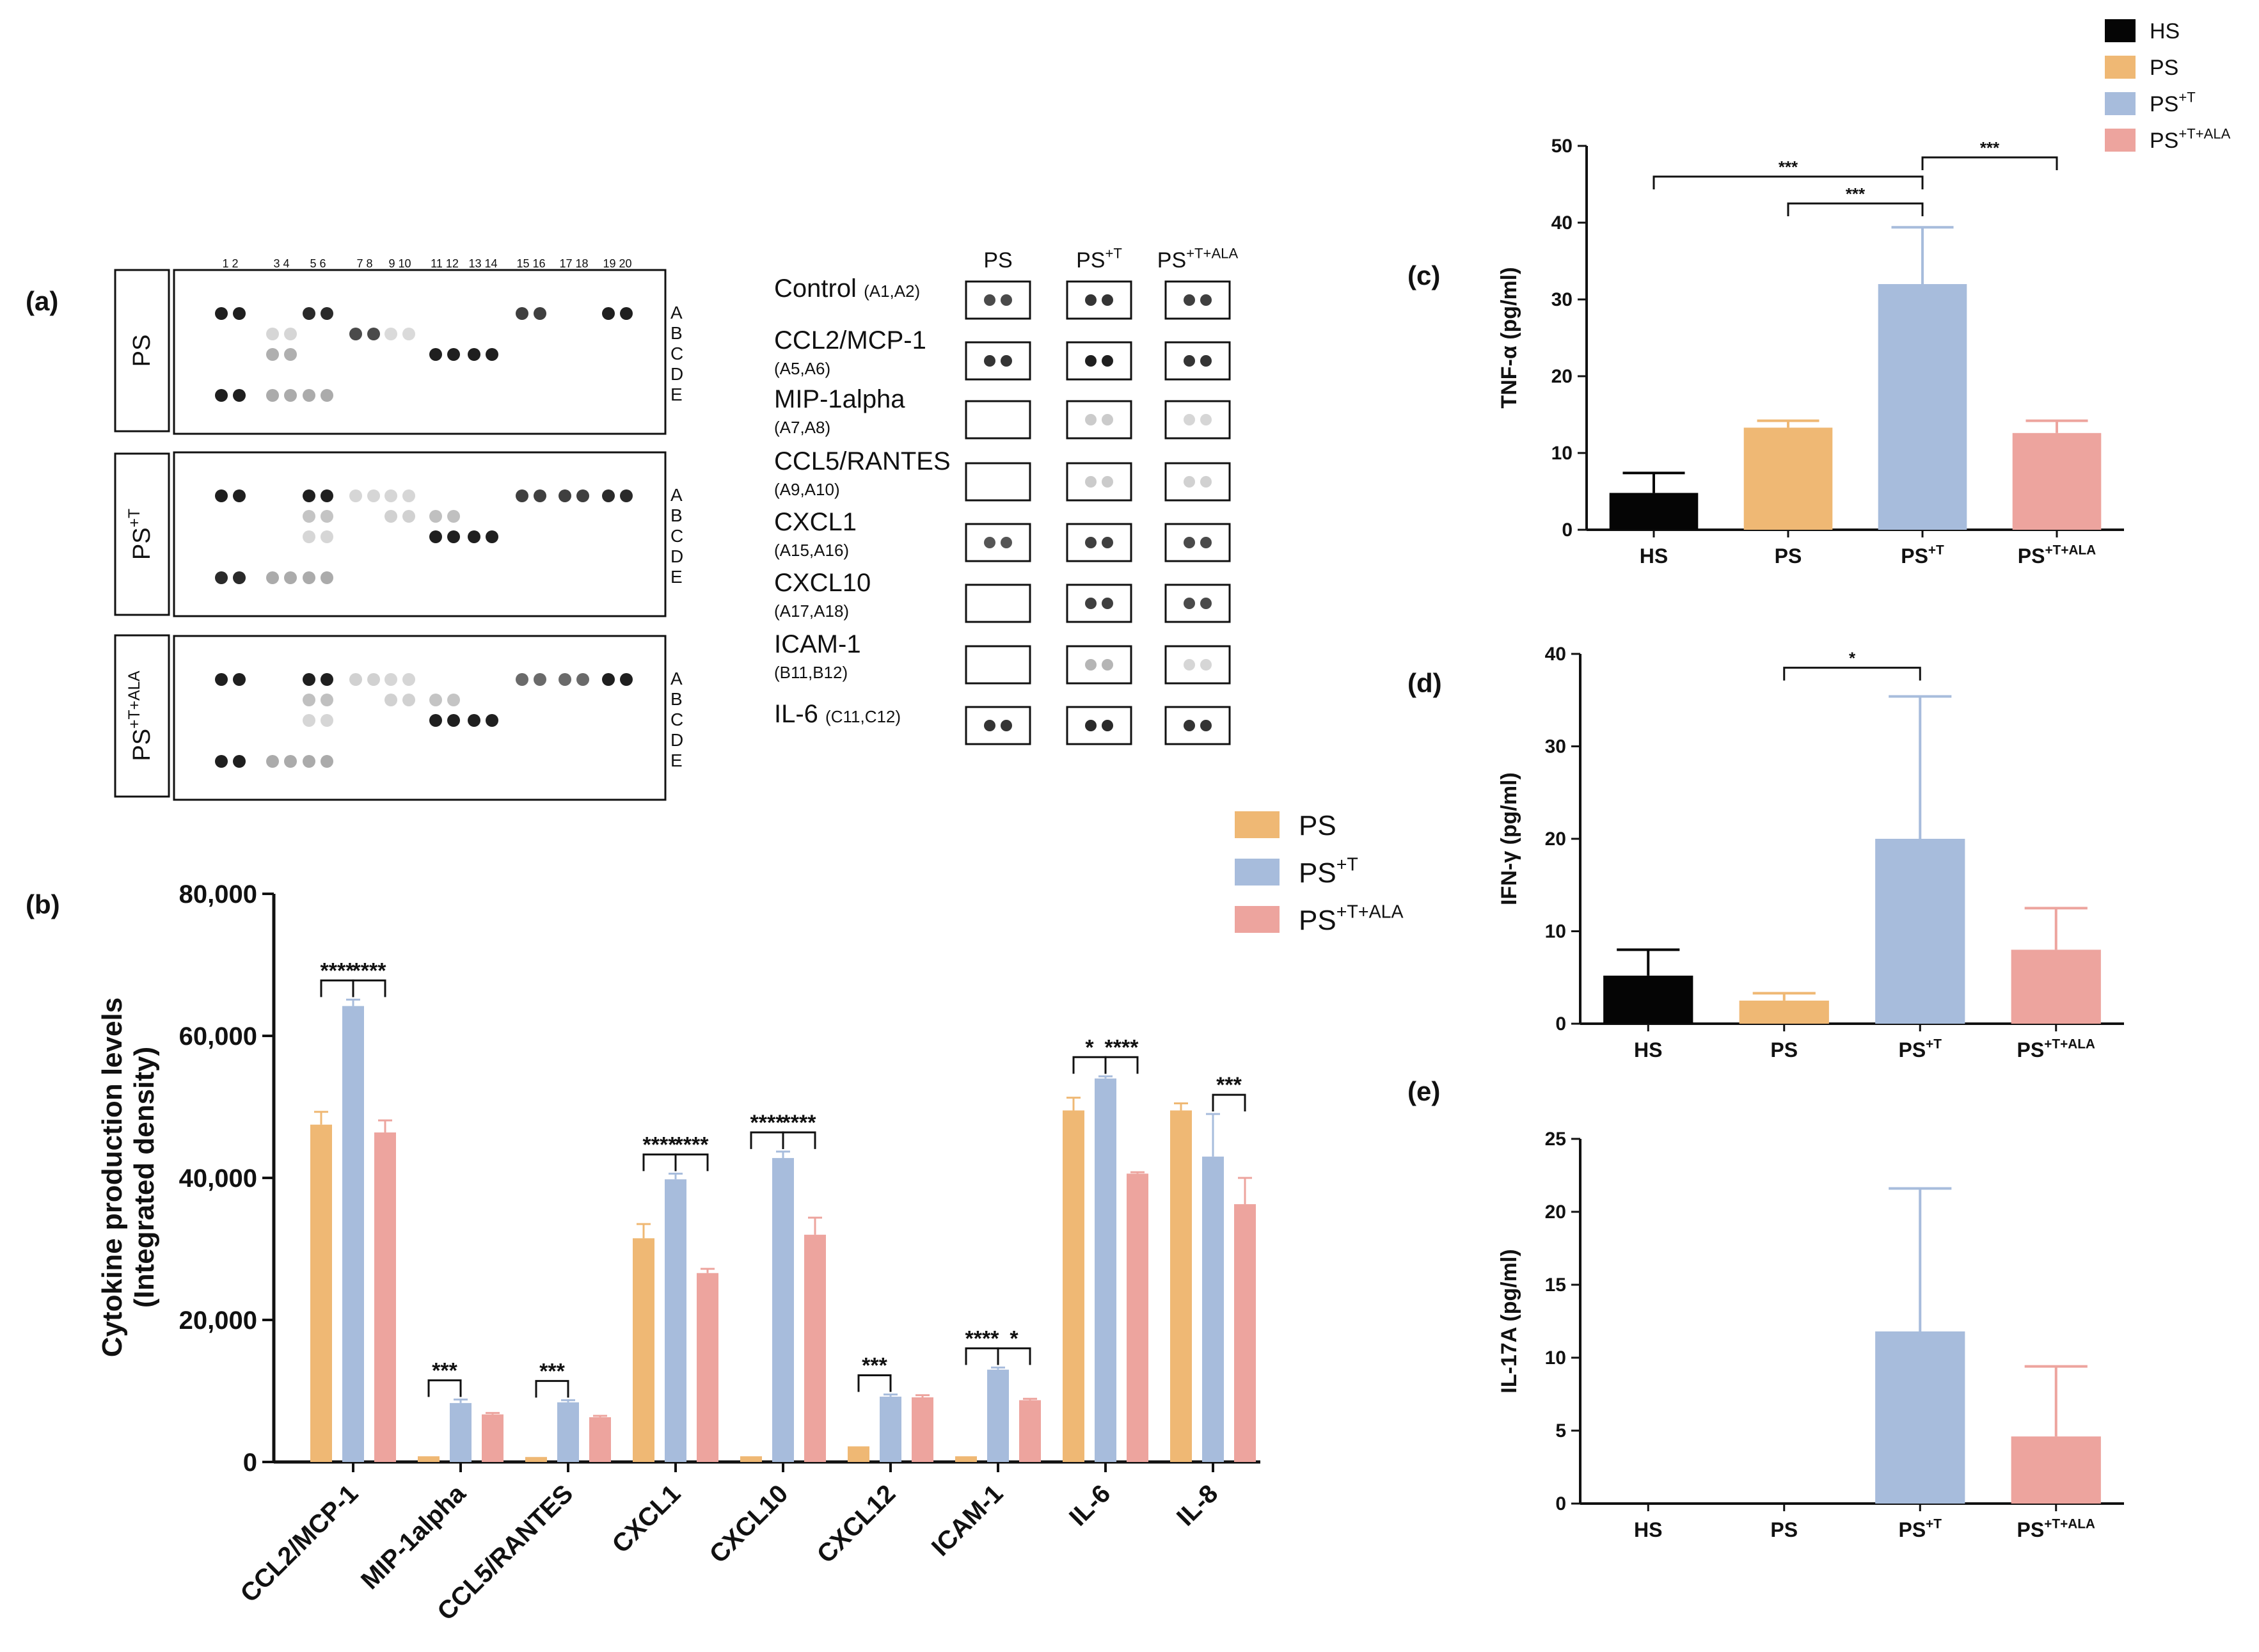  I want to click on category-group: ICAM-1, so click(983, 1464).